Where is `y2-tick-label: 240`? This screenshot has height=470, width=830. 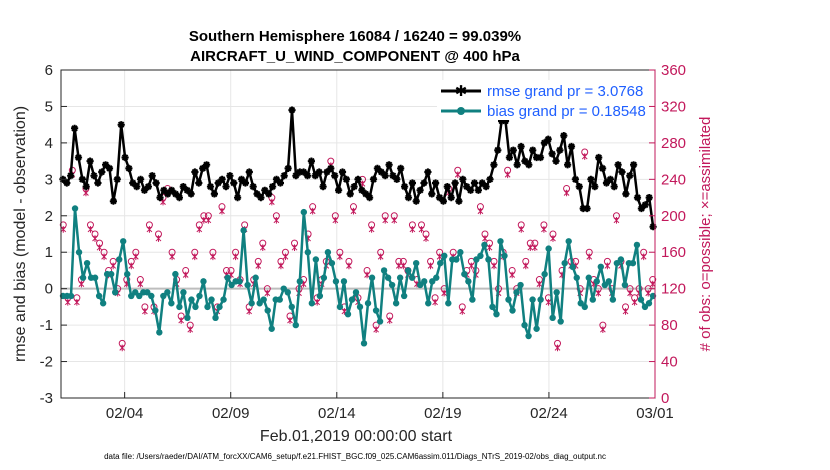
y2-tick-label: 240 is located at coordinates (673, 179).